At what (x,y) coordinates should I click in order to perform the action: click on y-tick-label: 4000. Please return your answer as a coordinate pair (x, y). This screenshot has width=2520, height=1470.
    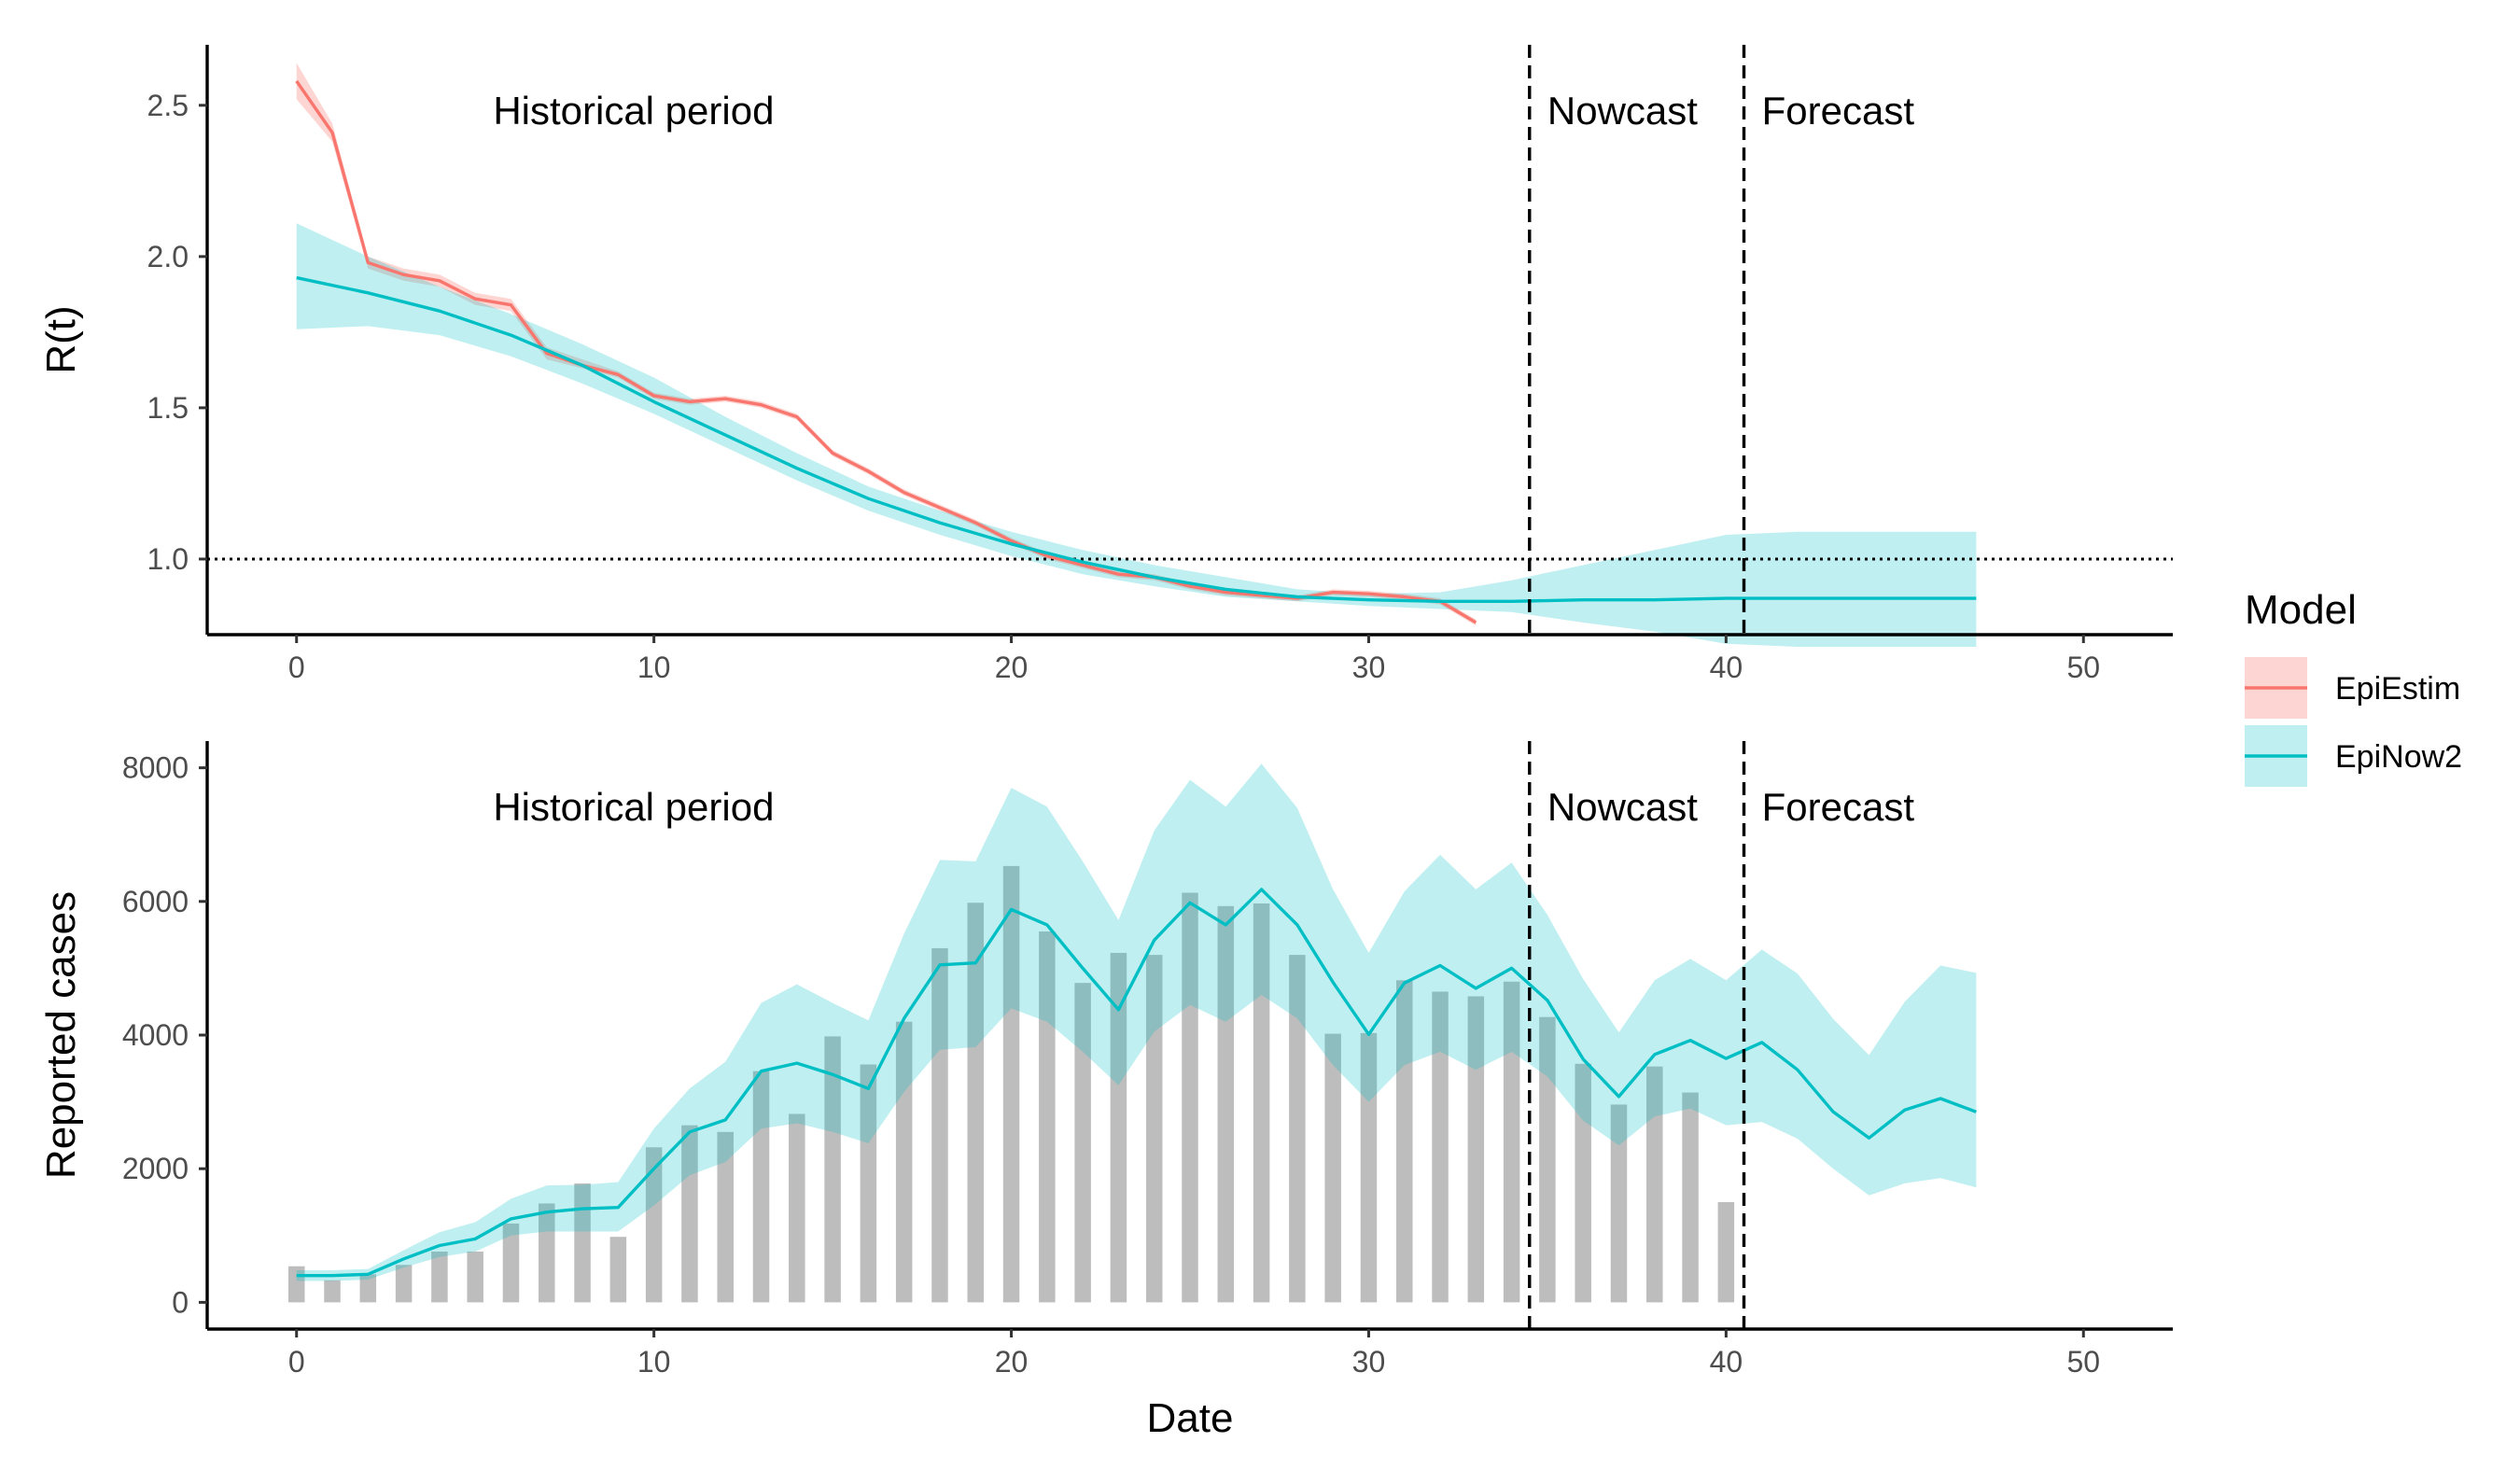
    Looking at the image, I should click on (155, 1035).